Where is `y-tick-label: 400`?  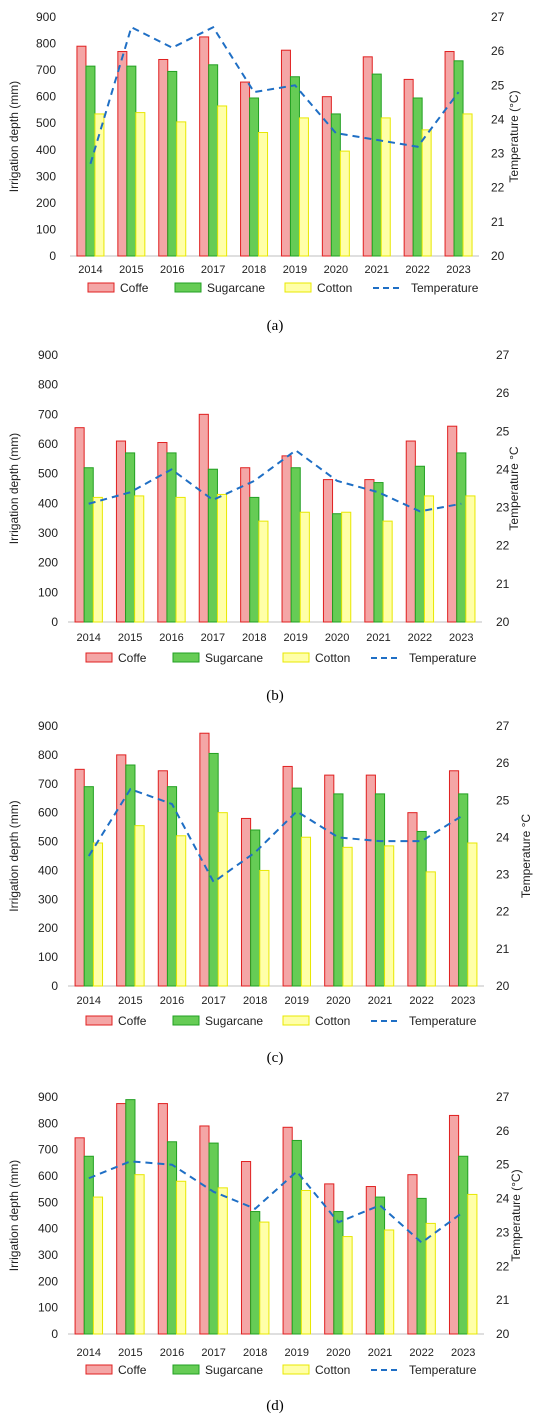 y-tick-label: 400 is located at coordinates (48, 503).